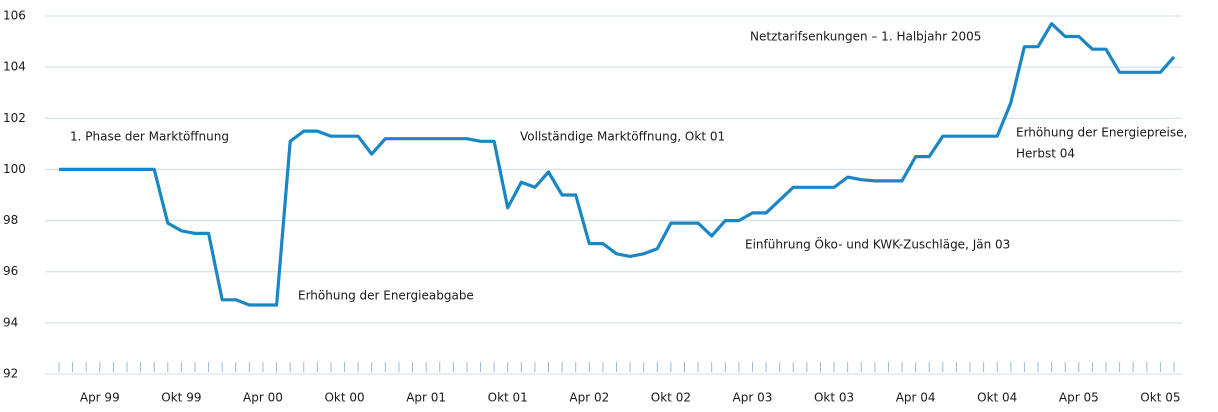 This screenshot has height=412, width=1218. What do you see at coordinates (1079, 398) in the screenshot?
I see `x-tick-label: Apr 05` at bounding box center [1079, 398].